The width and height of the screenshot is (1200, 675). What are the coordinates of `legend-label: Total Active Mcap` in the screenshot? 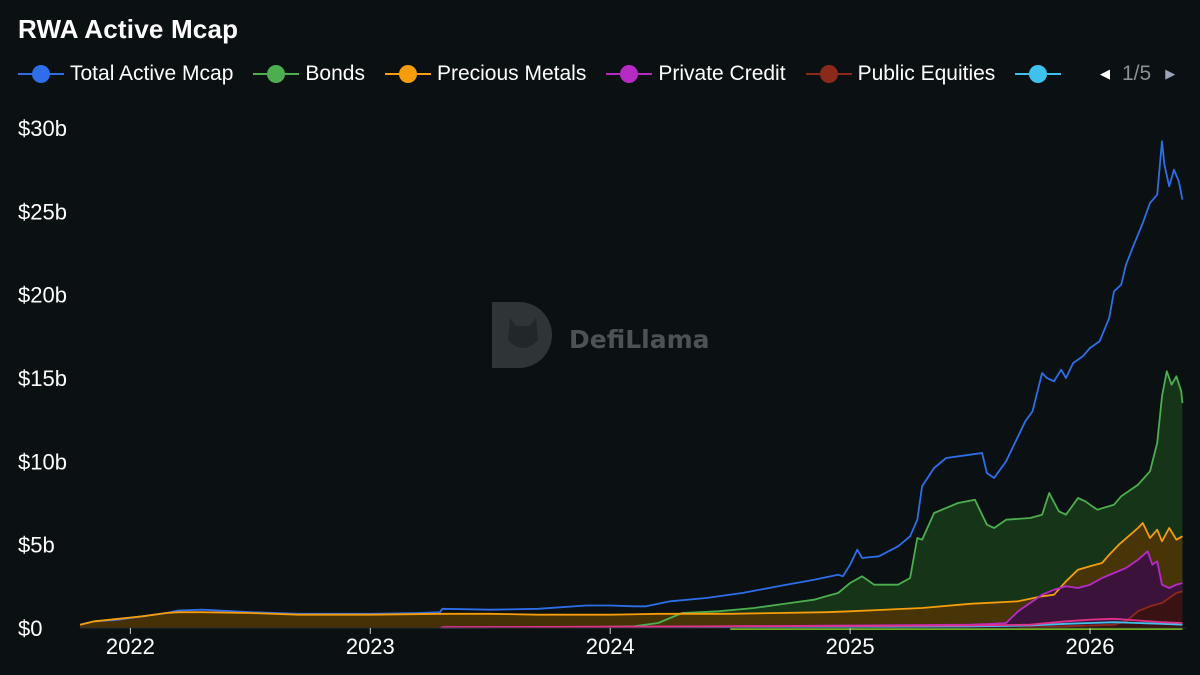 It's located at (152, 73).